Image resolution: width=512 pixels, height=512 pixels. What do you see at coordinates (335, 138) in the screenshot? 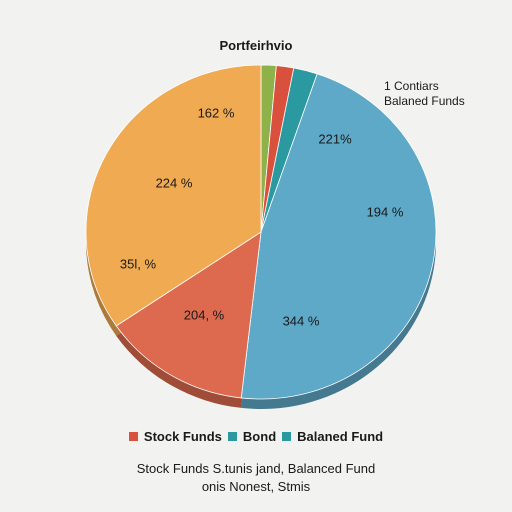
I see `pie-slice-label: 221%` at bounding box center [335, 138].